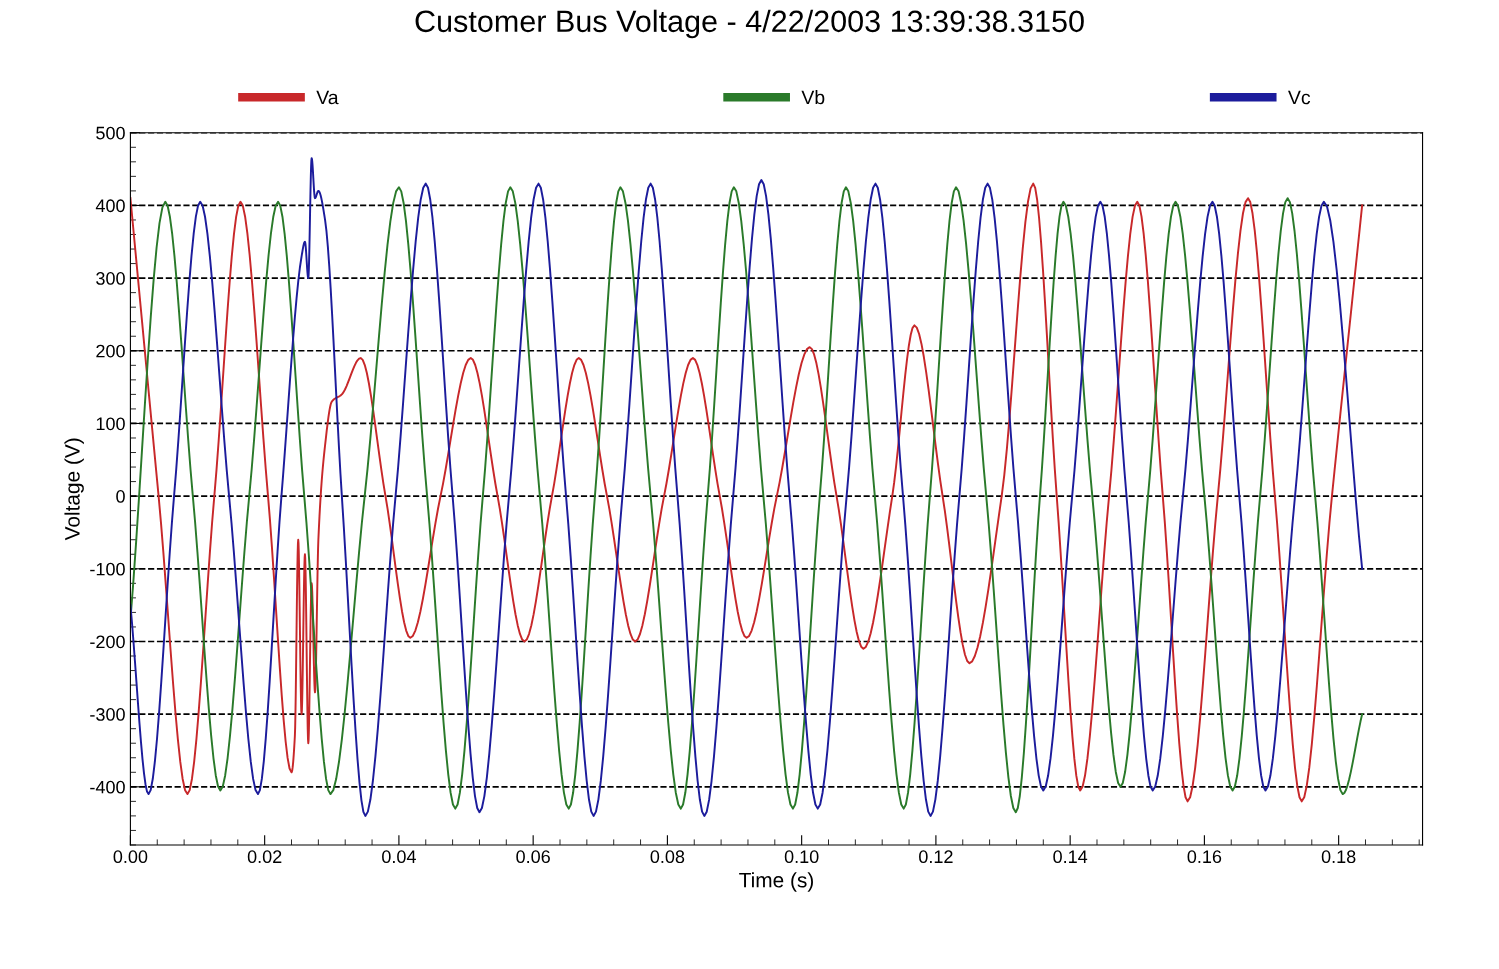  I want to click on x-tick-label: 0.18, so click(1338, 857).